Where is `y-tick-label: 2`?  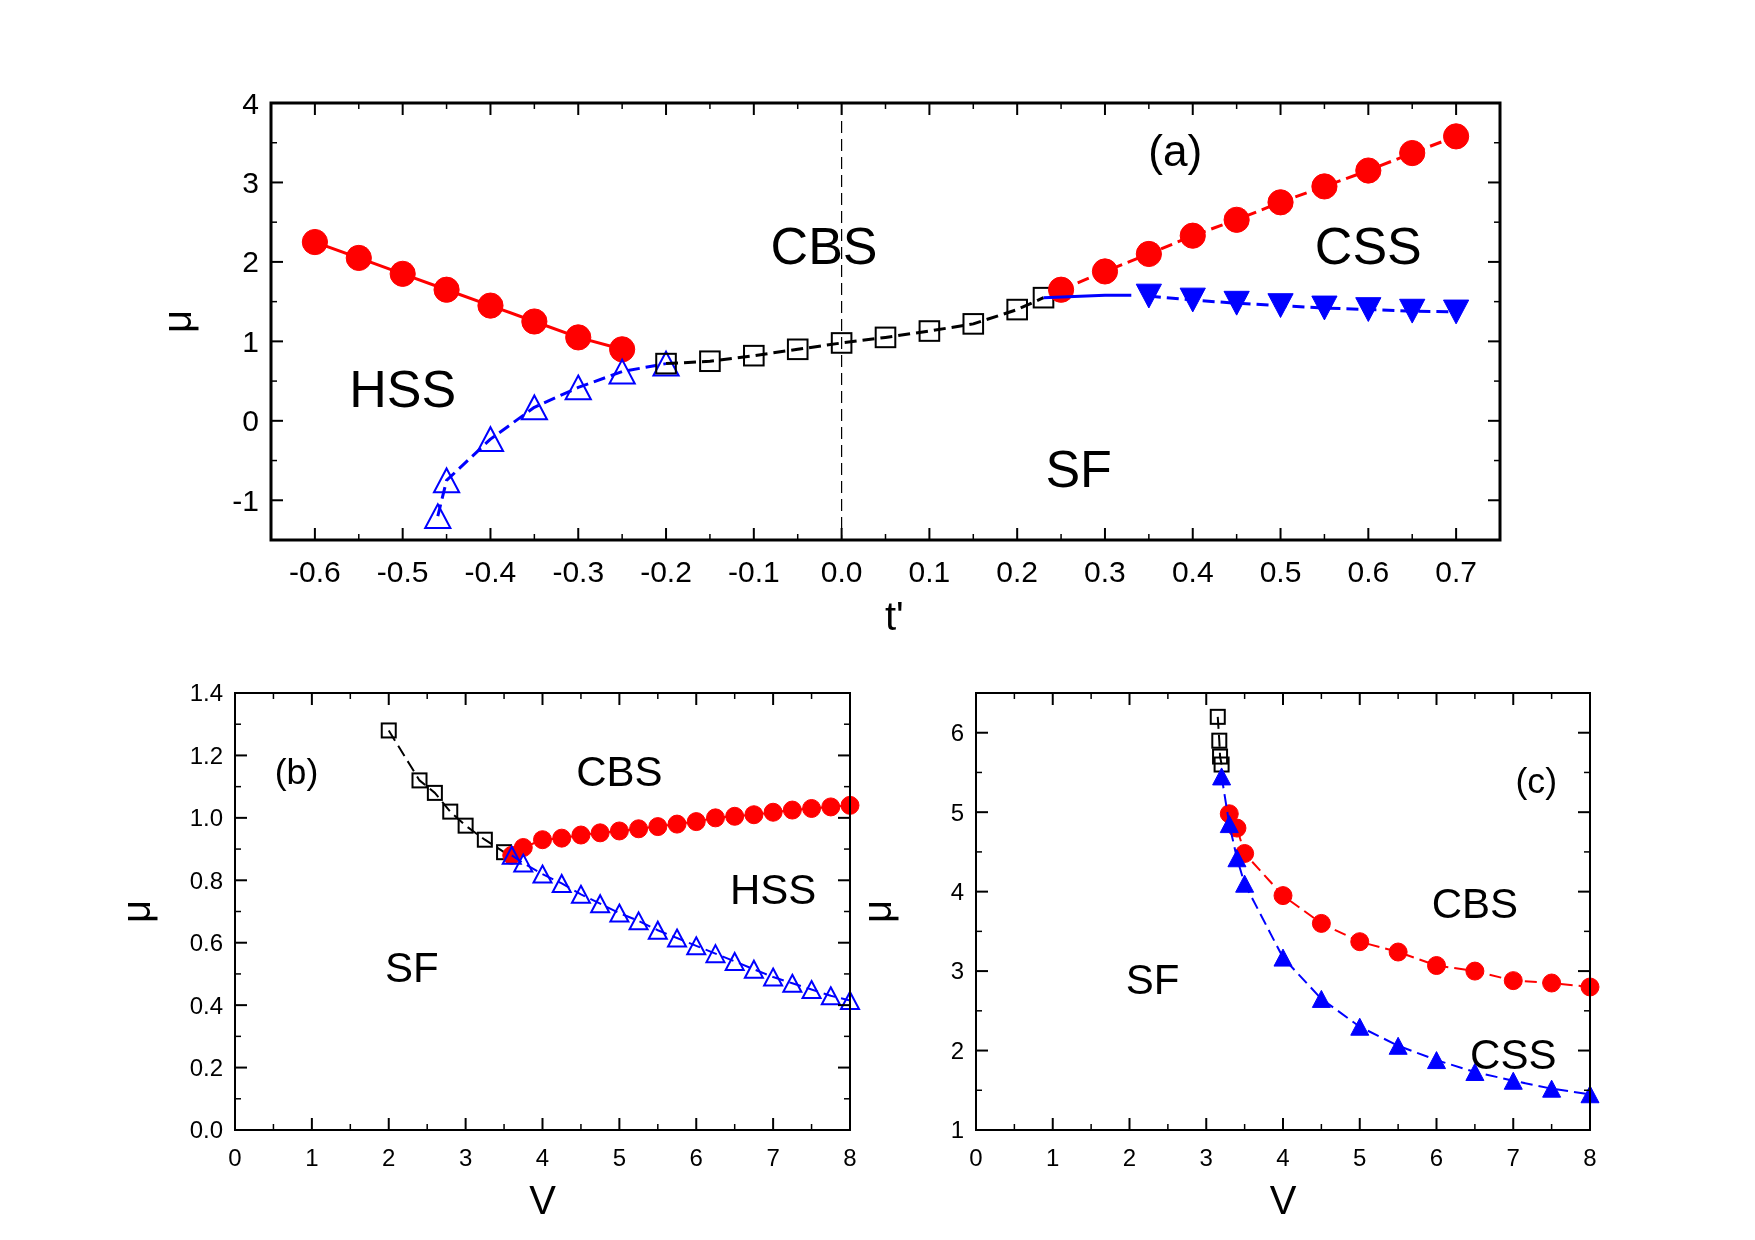 y-tick-label: 2 is located at coordinates (250, 262).